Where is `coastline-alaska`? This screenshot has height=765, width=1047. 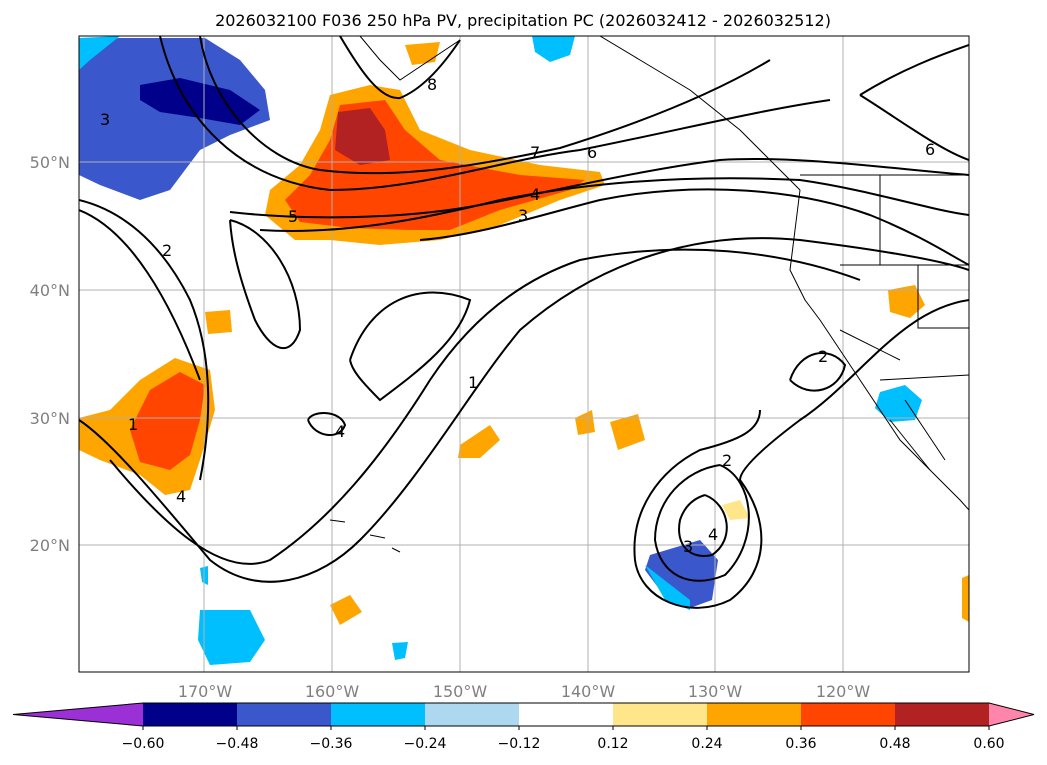 coastline-alaska is located at coordinates (580, 113).